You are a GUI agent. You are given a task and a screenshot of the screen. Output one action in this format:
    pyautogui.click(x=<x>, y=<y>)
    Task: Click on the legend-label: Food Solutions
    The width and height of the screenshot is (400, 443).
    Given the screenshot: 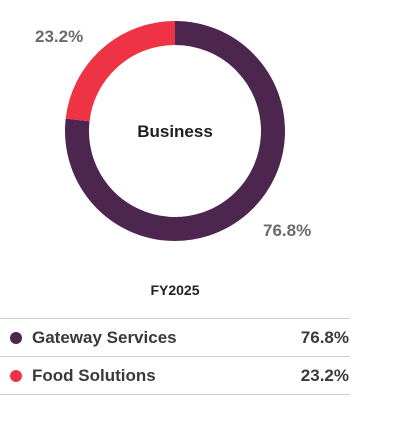 What is the action you would take?
    pyautogui.click(x=94, y=375)
    